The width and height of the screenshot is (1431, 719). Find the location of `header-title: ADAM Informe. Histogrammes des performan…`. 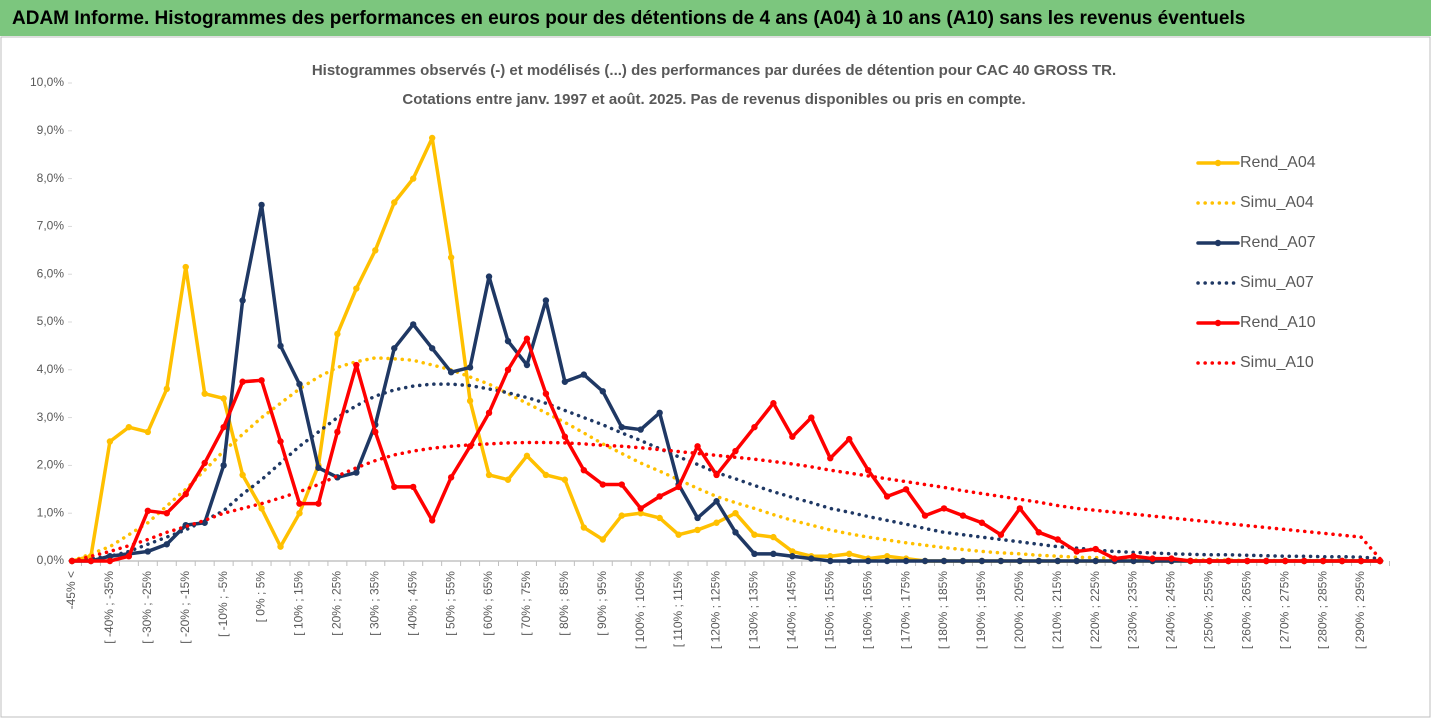

header-title: ADAM Informe. Histogrammes des performan… is located at coordinates (628, 18).